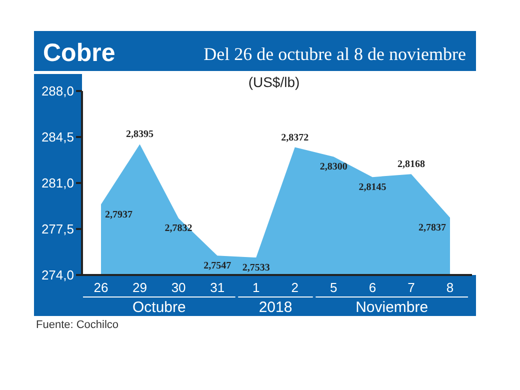 The image size is (520, 390). Describe the element at coordinates (411, 287) in the screenshot. I see `x-tick-label: 7` at that location.